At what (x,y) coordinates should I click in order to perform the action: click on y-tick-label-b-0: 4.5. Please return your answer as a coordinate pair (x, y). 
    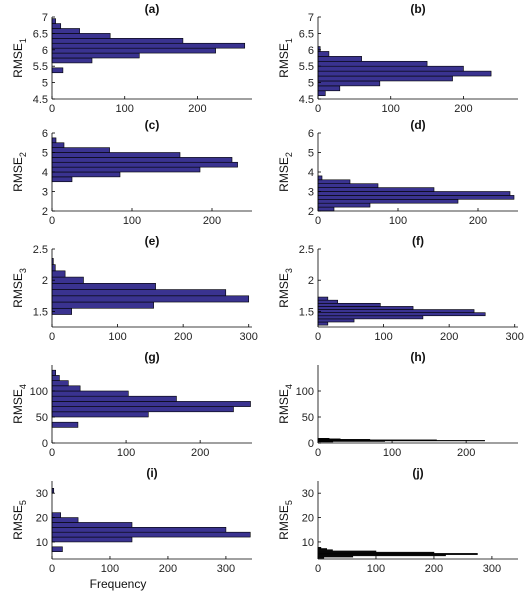
    Looking at the image, I should click on (306, 100).